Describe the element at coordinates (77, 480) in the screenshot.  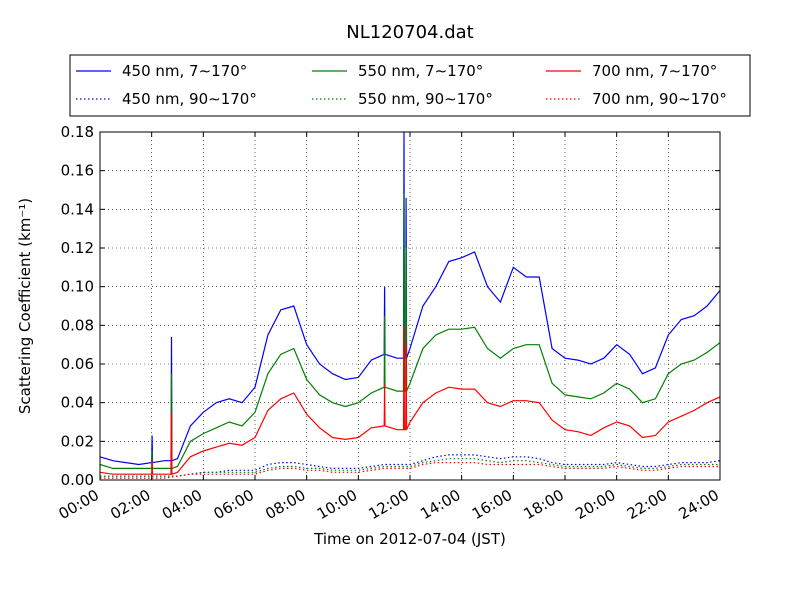
I see `y-tick-label: 0.00` at that location.